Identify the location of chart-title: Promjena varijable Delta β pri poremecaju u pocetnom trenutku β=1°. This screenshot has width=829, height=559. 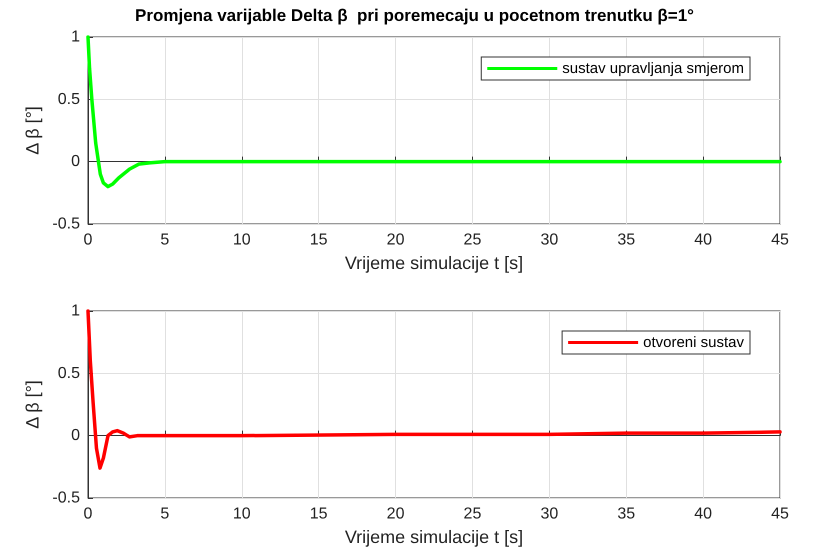
(414, 15).